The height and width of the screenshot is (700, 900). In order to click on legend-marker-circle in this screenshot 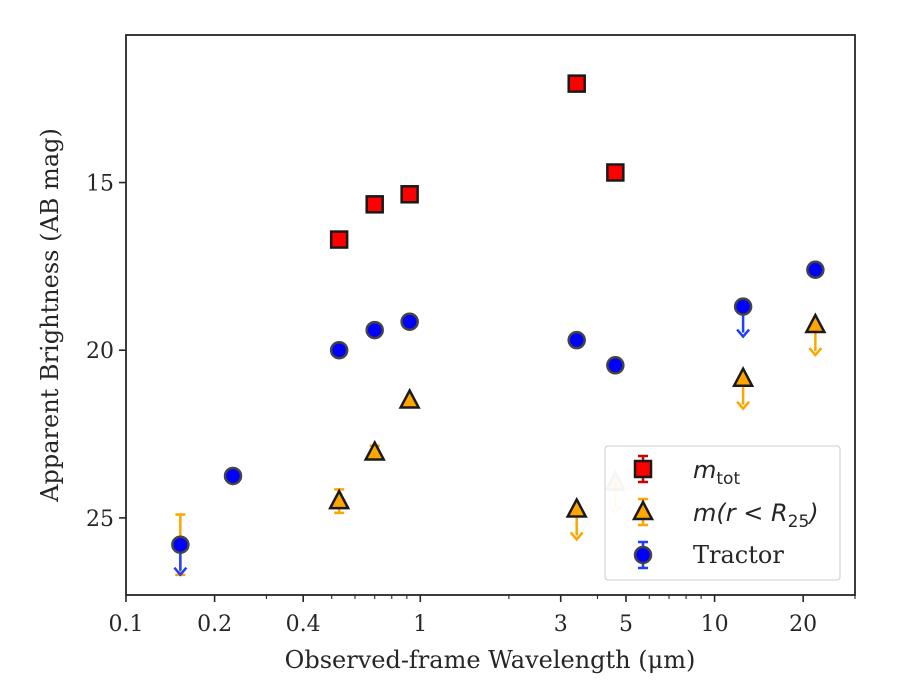, I will do `click(643, 555)`.